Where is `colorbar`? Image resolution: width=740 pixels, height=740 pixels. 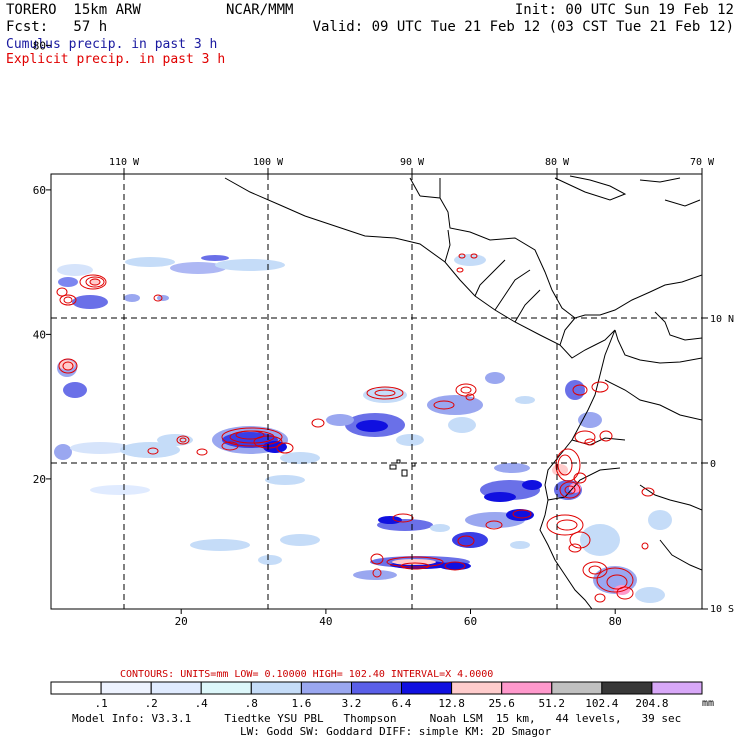 colorbar is located at coordinates (376, 688).